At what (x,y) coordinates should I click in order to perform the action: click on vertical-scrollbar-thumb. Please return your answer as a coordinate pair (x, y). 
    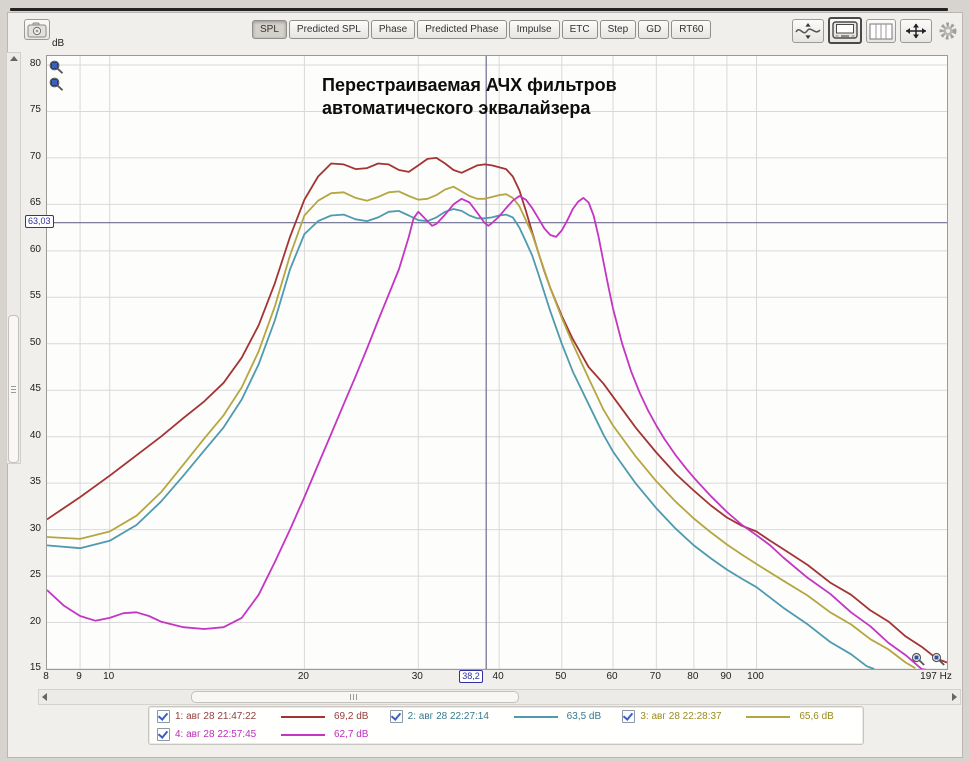
    Looking at the image, I should click on (13, 389).